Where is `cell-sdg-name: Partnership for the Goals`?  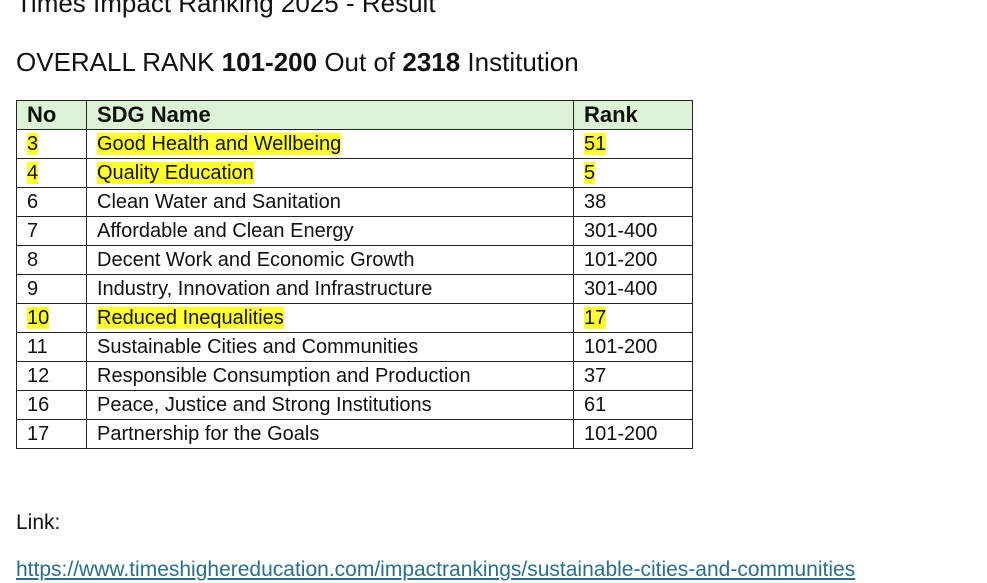 cell-sdg-name: Partnership for the Goals is located at coordinates (330, 434).